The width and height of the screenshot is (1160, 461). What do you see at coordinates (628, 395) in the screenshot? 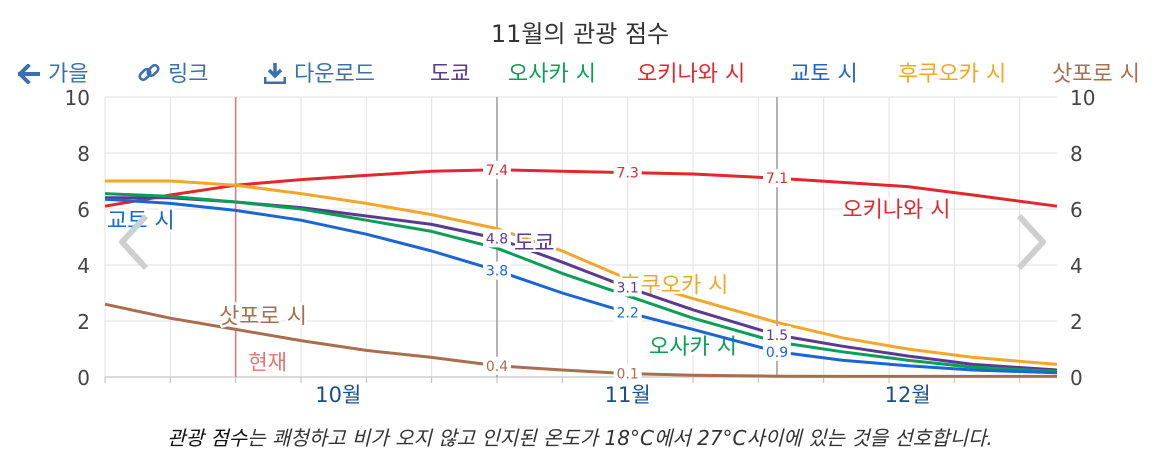
I see `x-tick-label: 11월` at bounding box center [628, 395].